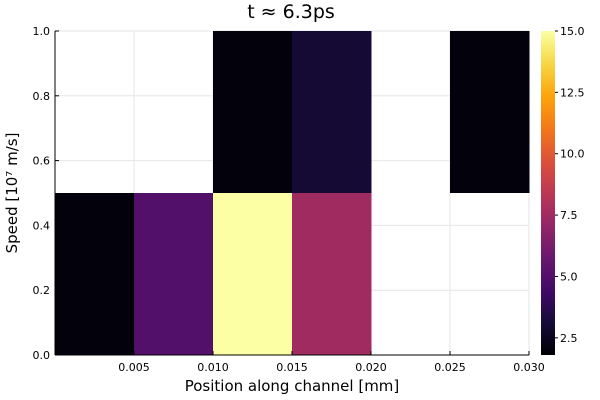 The image size is (600, 400). Describe the element at coordinates (292, 367) in the screenshot. I see `x-tick-label: 0.015` at that location.